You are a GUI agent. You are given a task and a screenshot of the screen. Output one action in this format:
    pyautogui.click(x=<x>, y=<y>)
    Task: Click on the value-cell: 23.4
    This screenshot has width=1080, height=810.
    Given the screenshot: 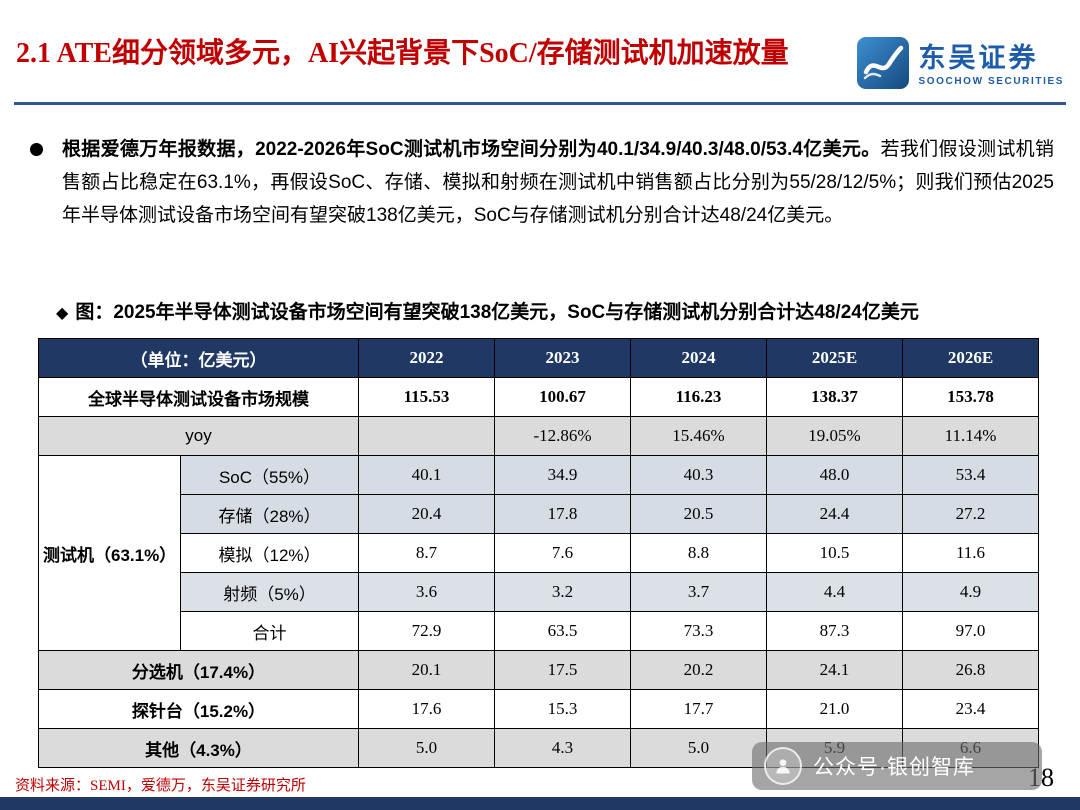 What is the action you would take?
    pyautogui.click(x=970, y=709)
    